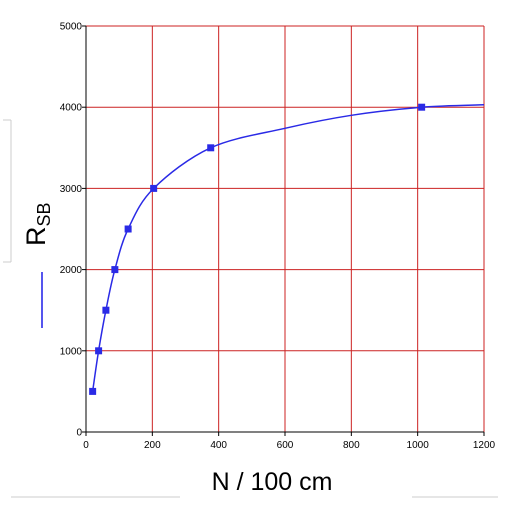 The width and height of the screenshot is (509, 506). I want to click on y-tick-label-3: 3000, so click(71, 189).